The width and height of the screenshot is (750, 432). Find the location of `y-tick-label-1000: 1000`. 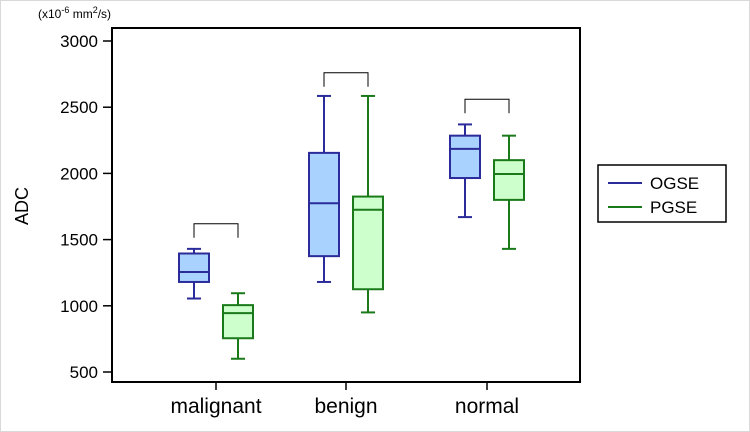

y-tick-label-1000: 1000 is located at coordinates (79, 306).